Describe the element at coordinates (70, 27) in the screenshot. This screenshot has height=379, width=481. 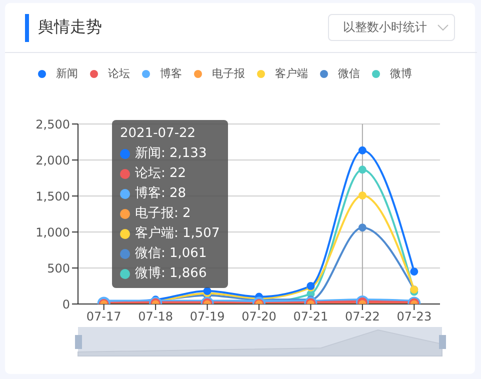
I see `chart-title: 舆情走势` at that location.